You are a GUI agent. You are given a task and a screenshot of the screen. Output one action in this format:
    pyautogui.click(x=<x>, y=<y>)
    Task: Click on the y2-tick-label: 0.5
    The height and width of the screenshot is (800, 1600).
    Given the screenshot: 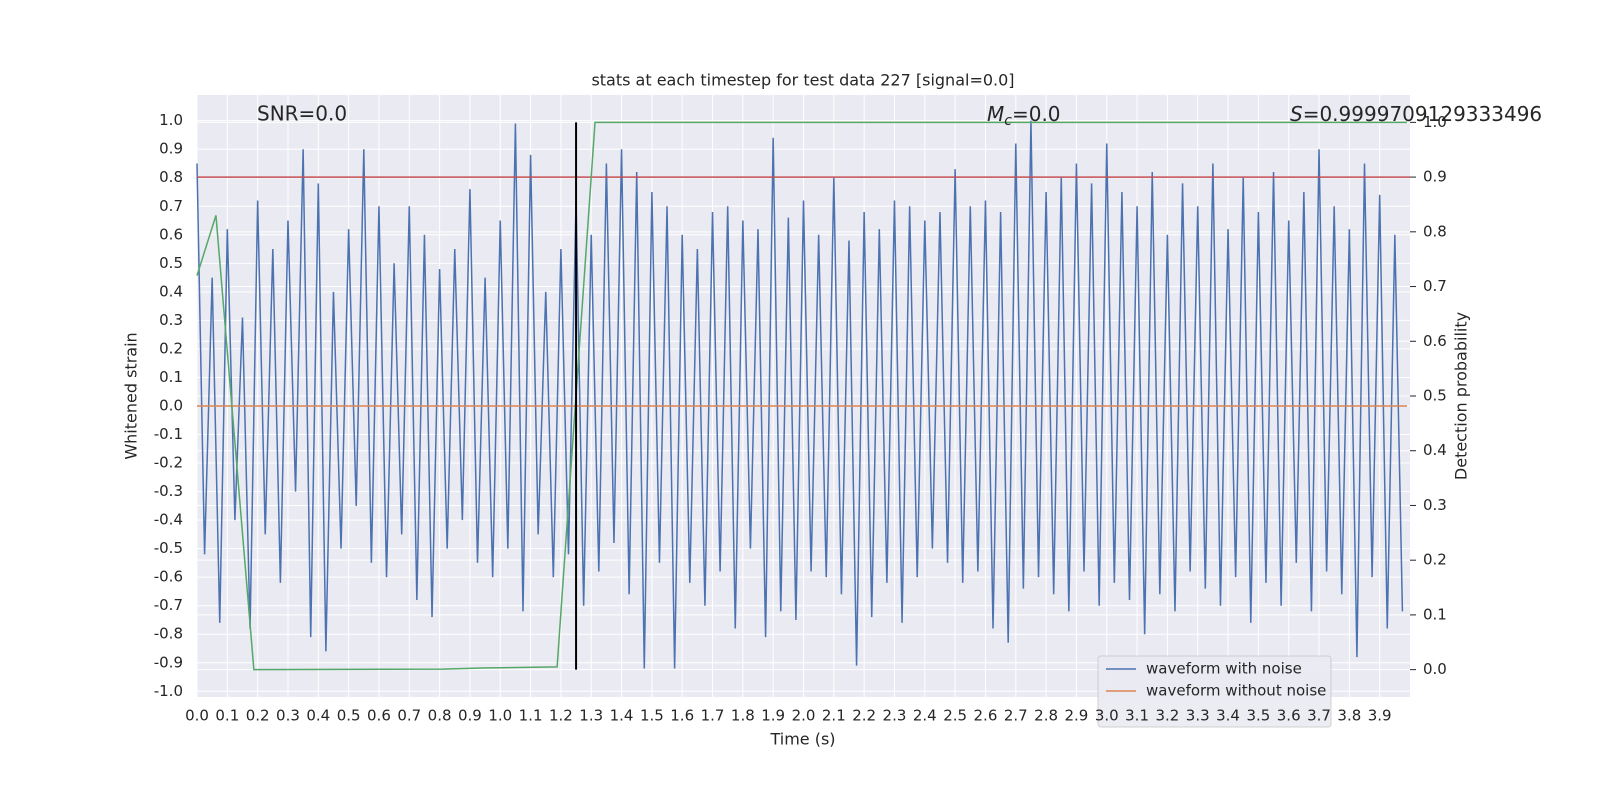 What is the action you would take?
    pyautogui.click(x=1435, y=396)
    